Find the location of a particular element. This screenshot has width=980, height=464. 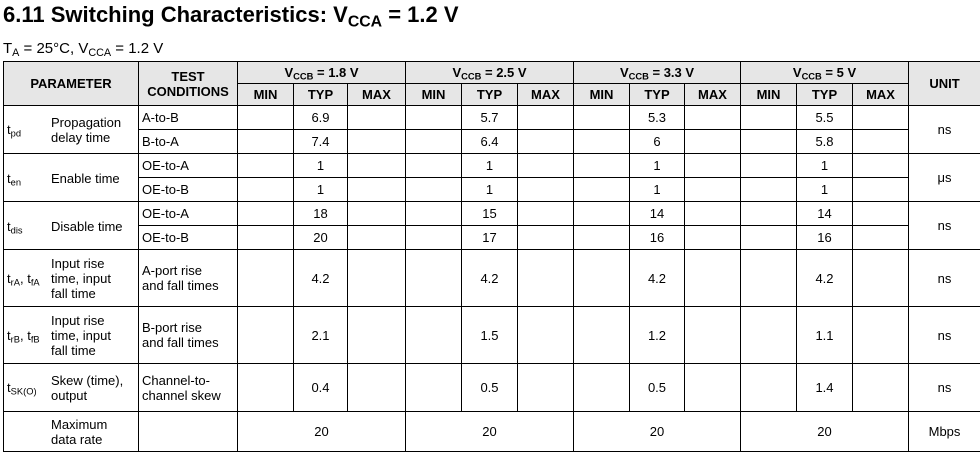

param-symbol: tdis is located at coordinates (15, 227).